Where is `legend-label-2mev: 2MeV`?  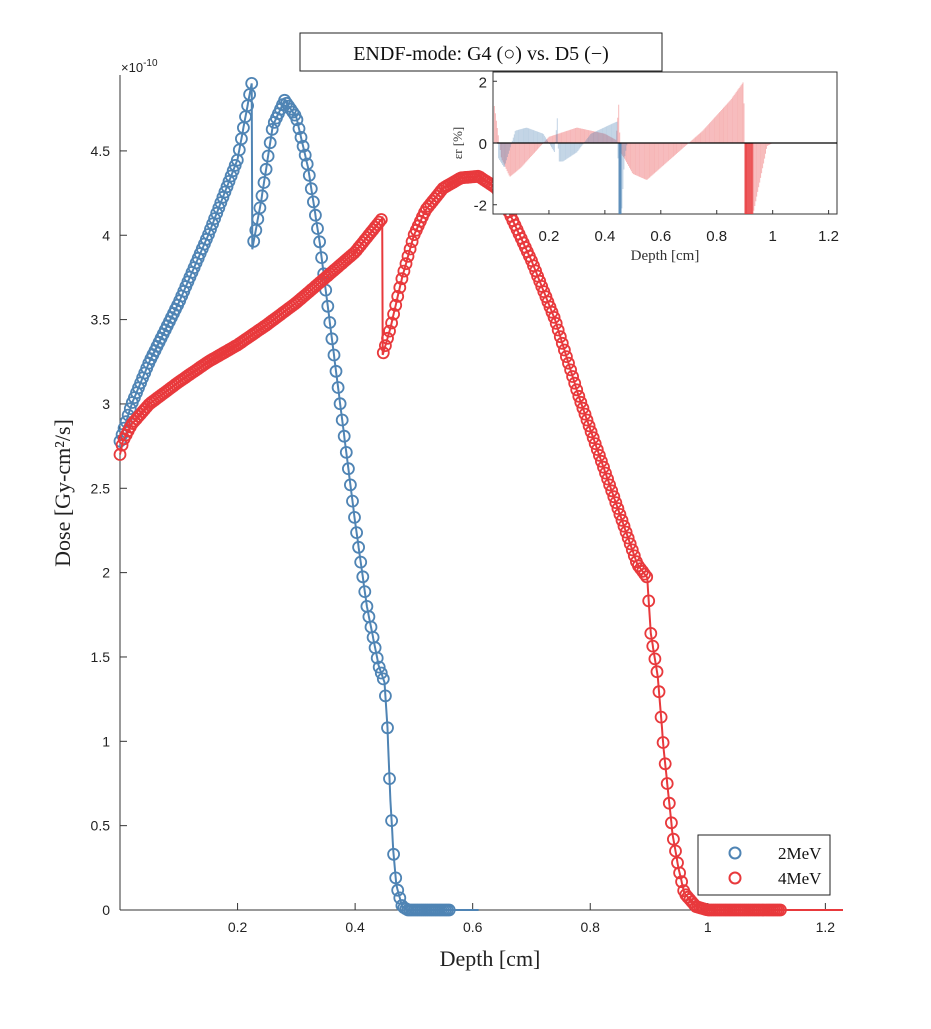
legend-label-2mev: 2MeV is located at coordinates (800, 853).